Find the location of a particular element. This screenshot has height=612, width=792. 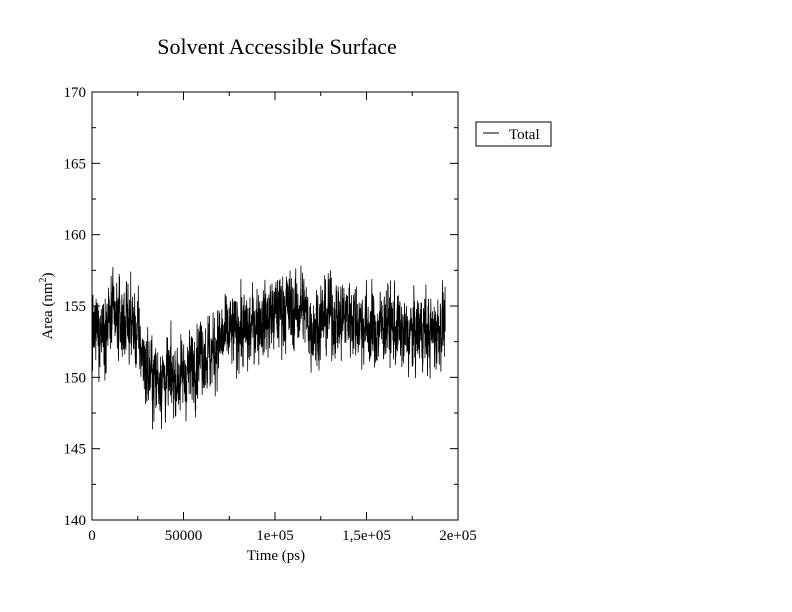

y-tick-label-4: 160 is located at coordinates (75, 236).